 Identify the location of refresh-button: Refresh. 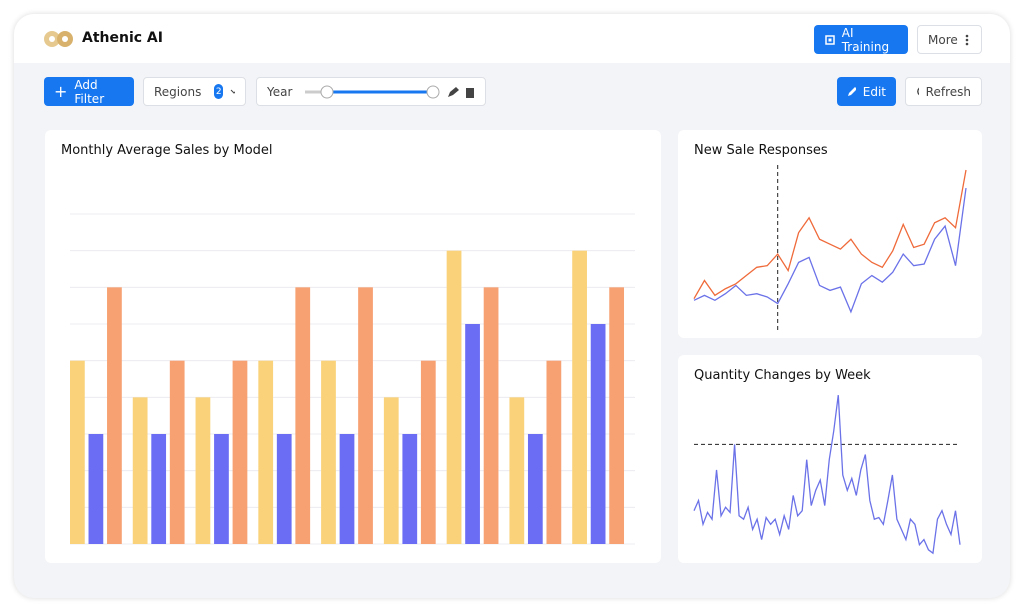
(943, 91).